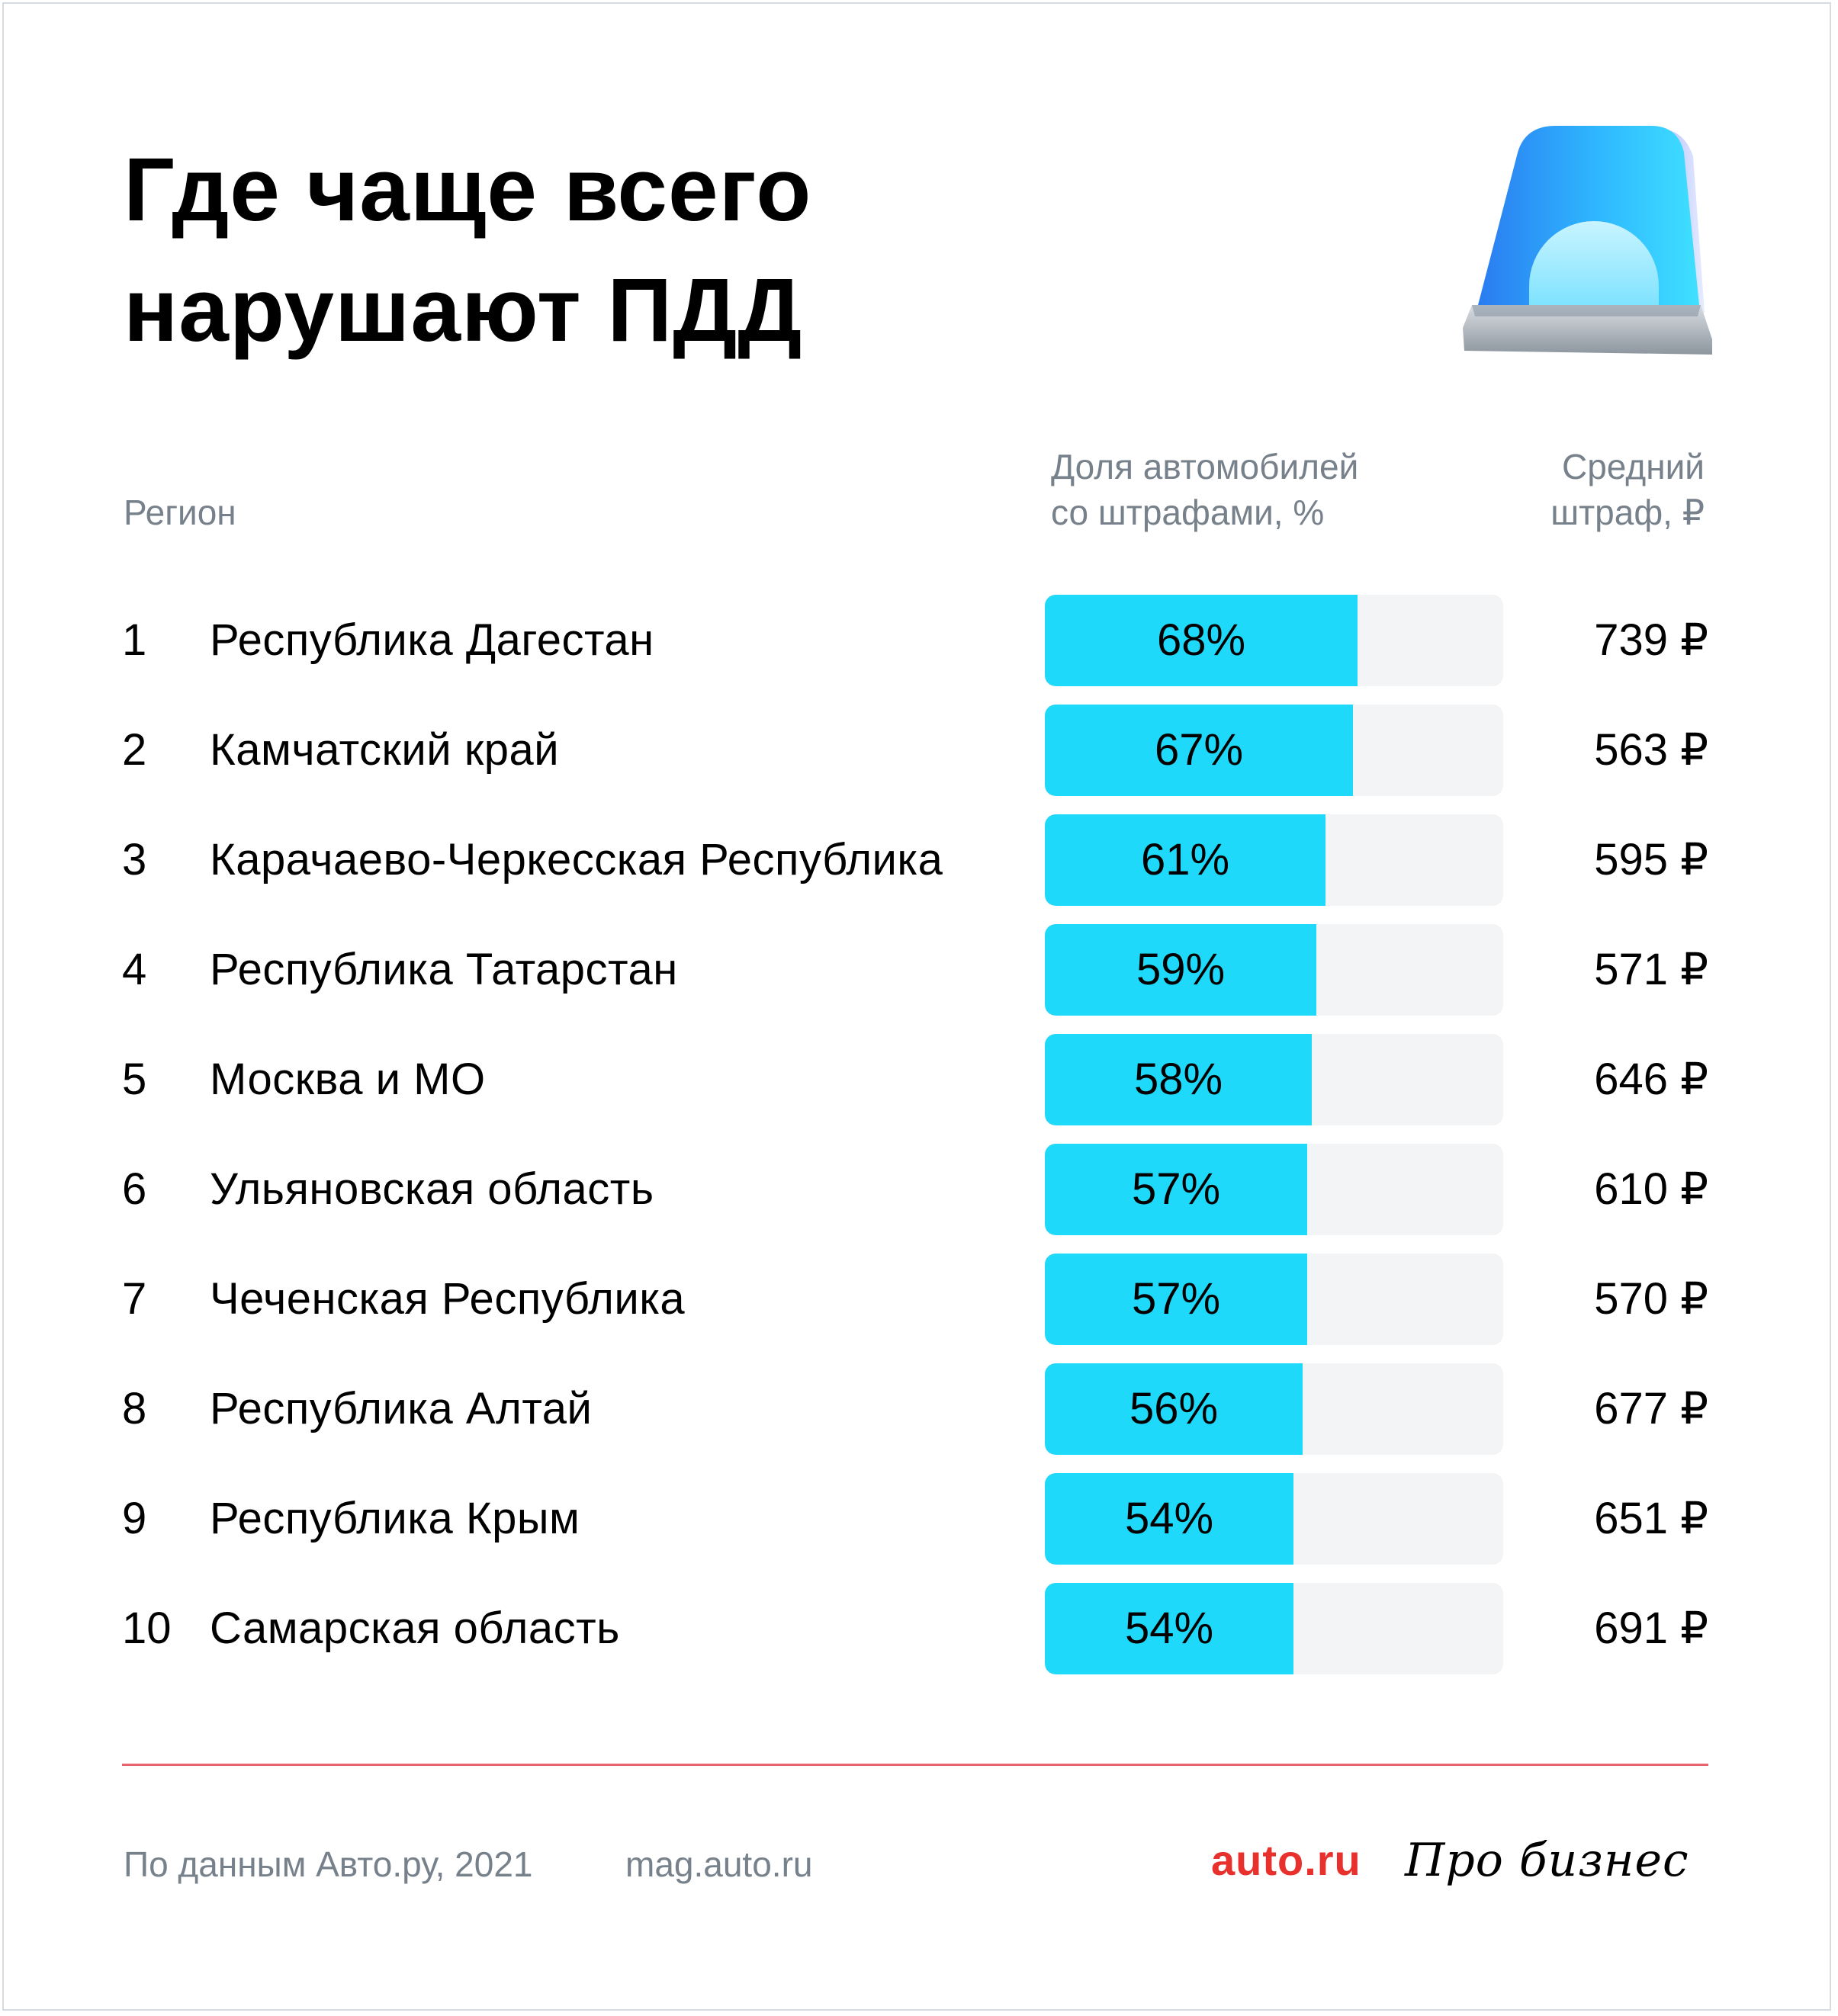  What do you see at coordinates (134, 1408) in the screenshot?
I see `row-rank: 8` at bounding box center [134, 1408].